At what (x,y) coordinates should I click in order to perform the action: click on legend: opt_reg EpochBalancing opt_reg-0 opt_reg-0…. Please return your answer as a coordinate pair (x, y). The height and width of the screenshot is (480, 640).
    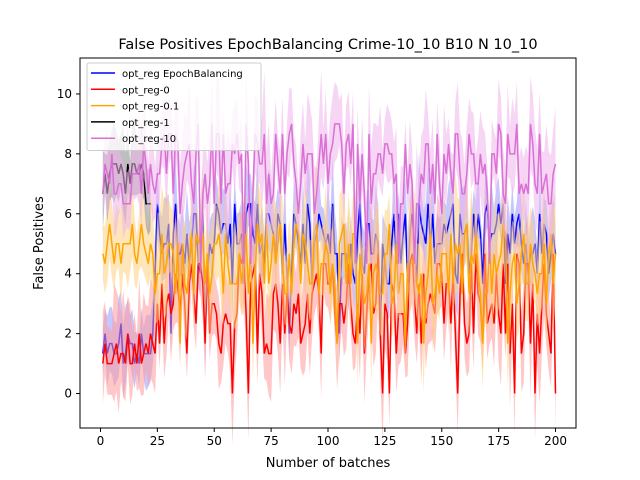
    Looking at the image, I should click on (174, 106).